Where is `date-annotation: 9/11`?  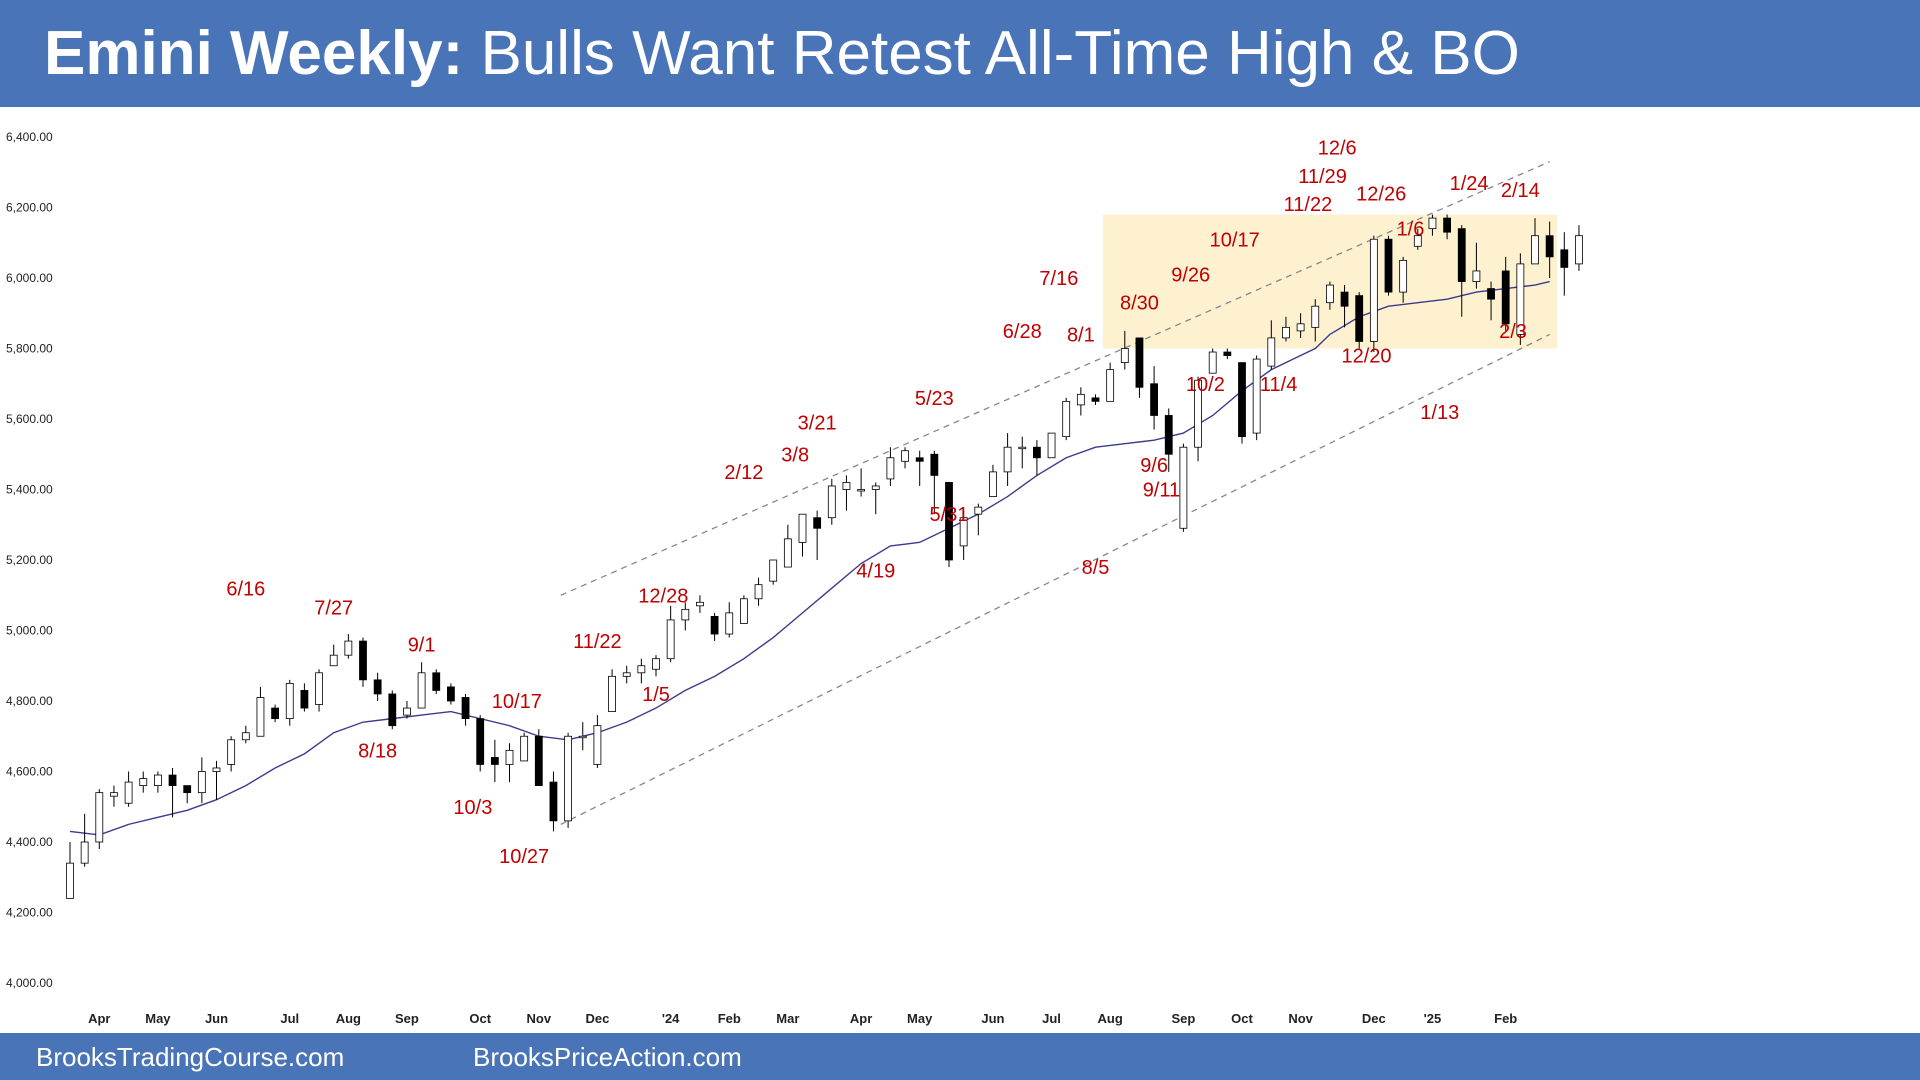 date-annotation: 9/11 is located at coordinates (1161, 491).